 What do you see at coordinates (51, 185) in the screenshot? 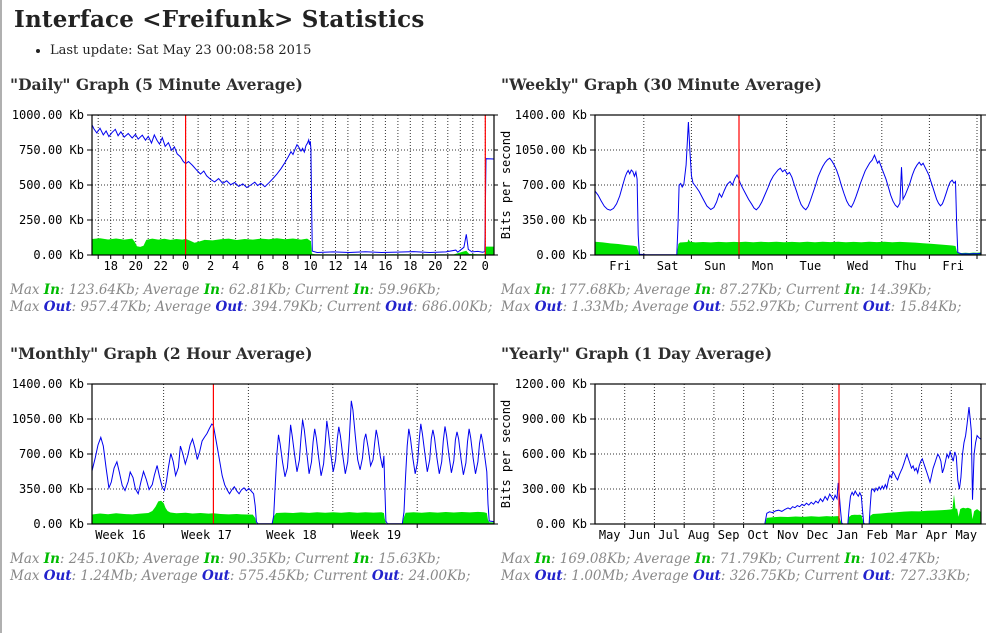
I see `svg-text: 500.00 Kb` at bounding box center [51, 185].